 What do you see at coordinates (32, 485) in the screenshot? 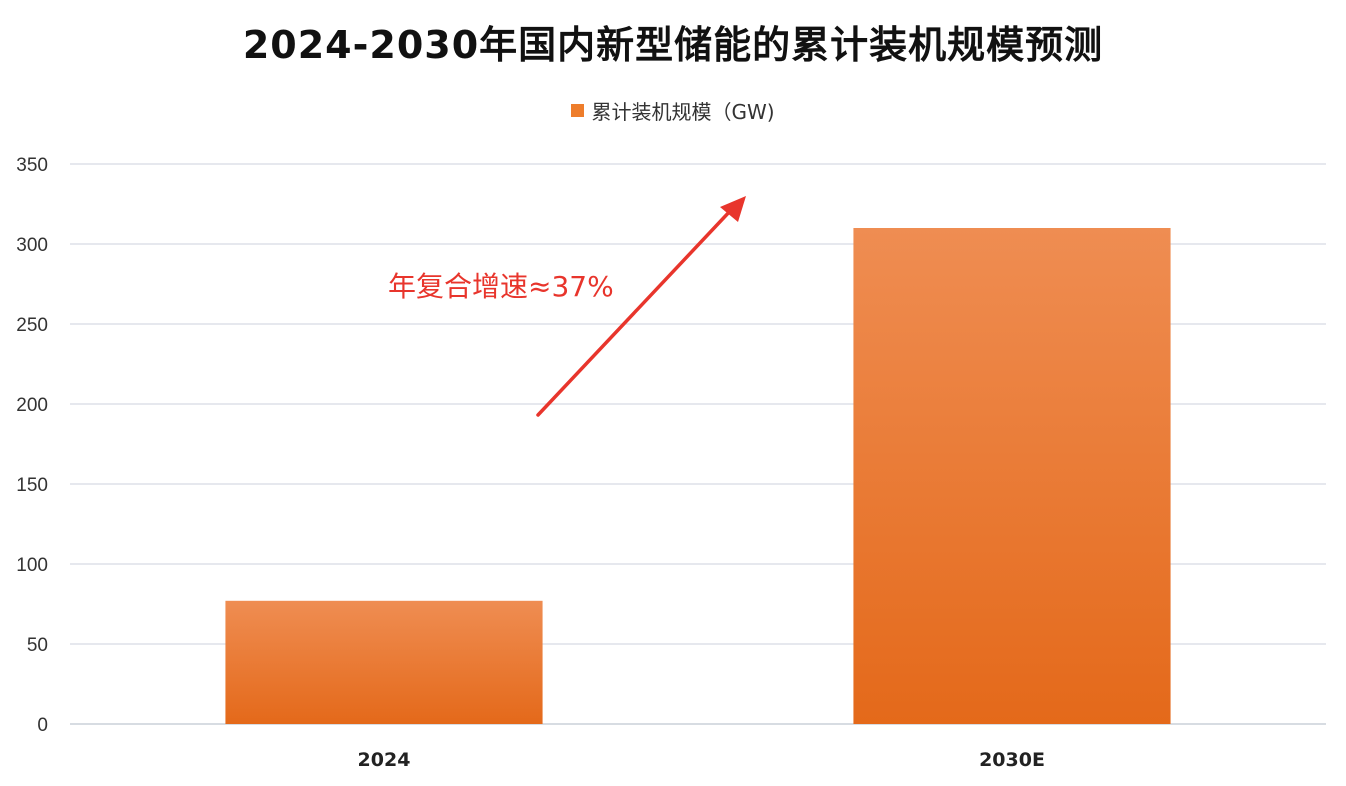
I see `y-tick-label: 150` at bounding box center [32, 485].